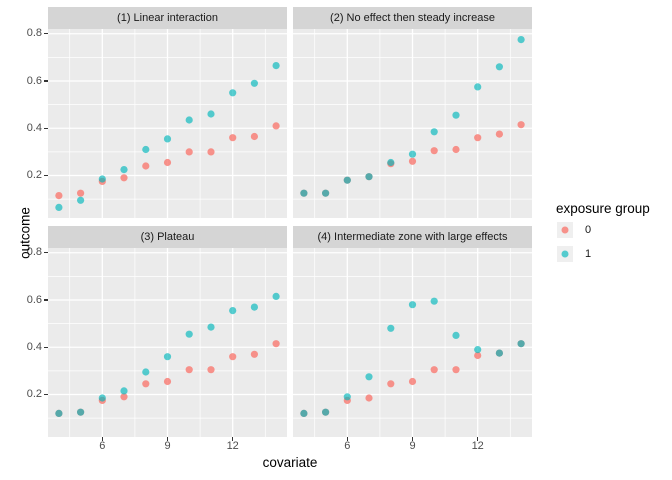 Image resolution: width=672 pixels, height=480 pixels. I want to click on legend-entry-group1: 1, so click(614, 254).